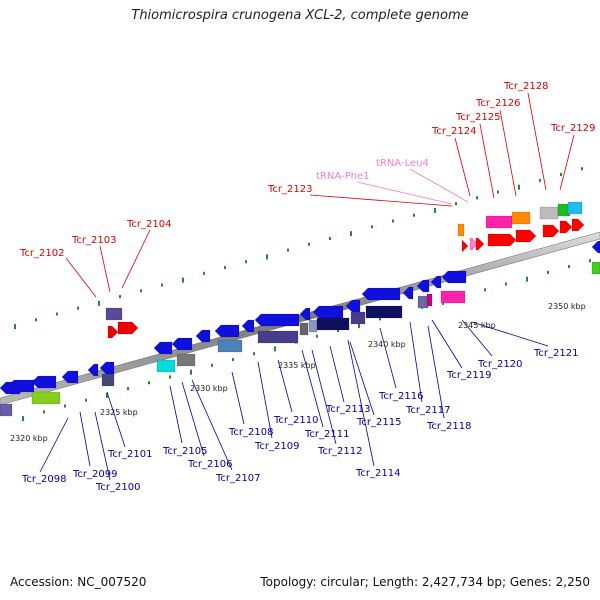 The height and width of the screenshot is (600, 600). I want to click on tick-label: 2325 kbp, so click(119, 412).